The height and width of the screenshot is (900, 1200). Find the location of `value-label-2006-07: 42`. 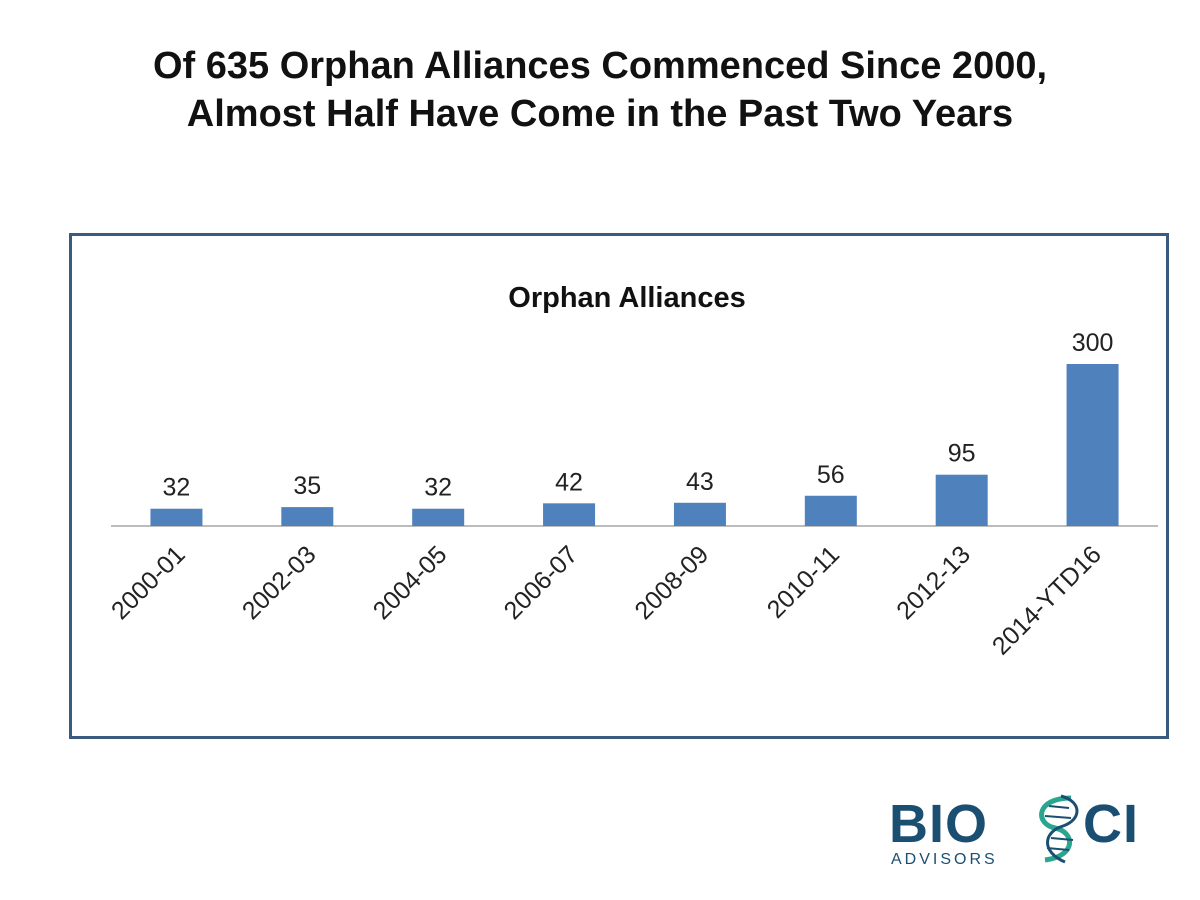

value-label-2006-07: 42 is located at coordinates (569, 482).